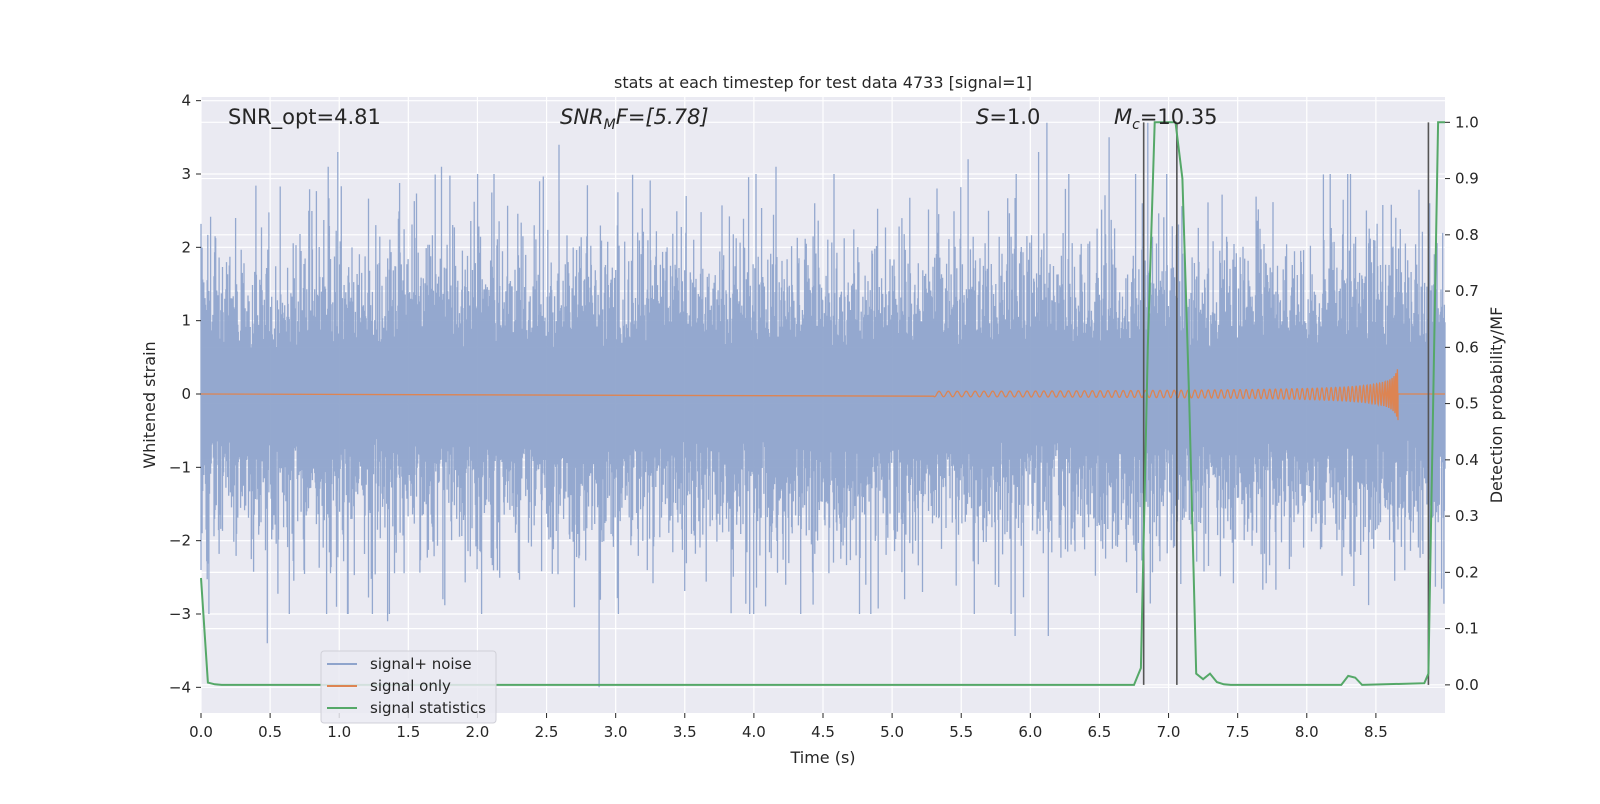  What do you see at coordinates (616, 732) in the screenshot?
I see `x-tick-label: 3.0` at bounding box center [616, 732].